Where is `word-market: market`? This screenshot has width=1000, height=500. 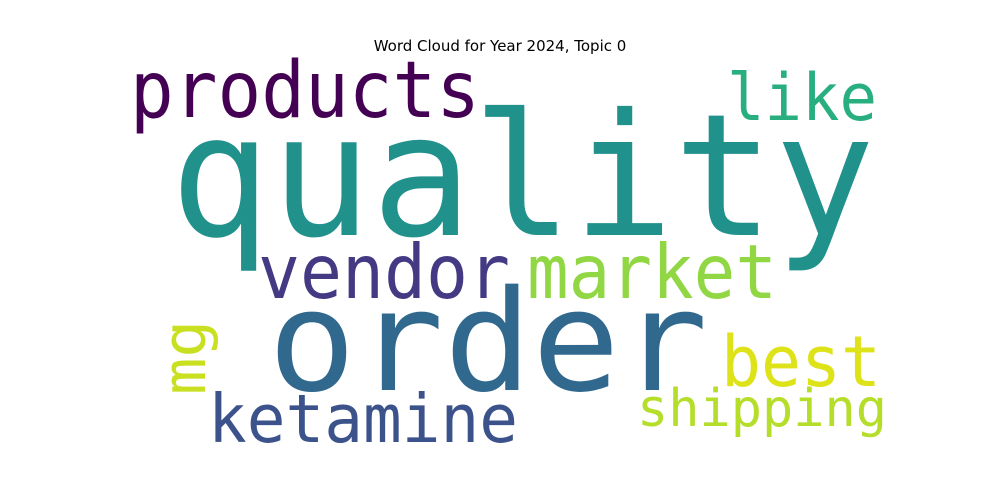
word-market: market is located at coordinates (652, 272).